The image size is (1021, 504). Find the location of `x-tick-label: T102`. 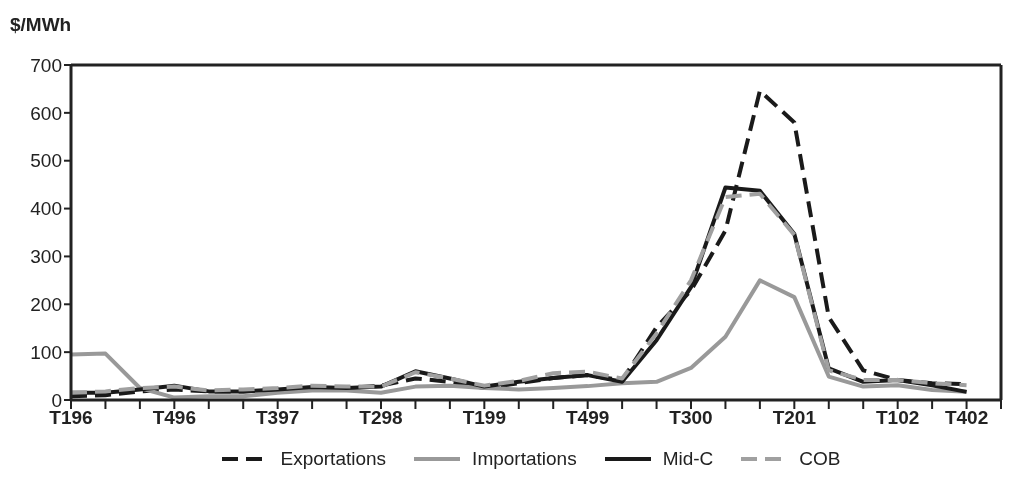

x-tick-label: T102 is located at coordinates (898, 418).